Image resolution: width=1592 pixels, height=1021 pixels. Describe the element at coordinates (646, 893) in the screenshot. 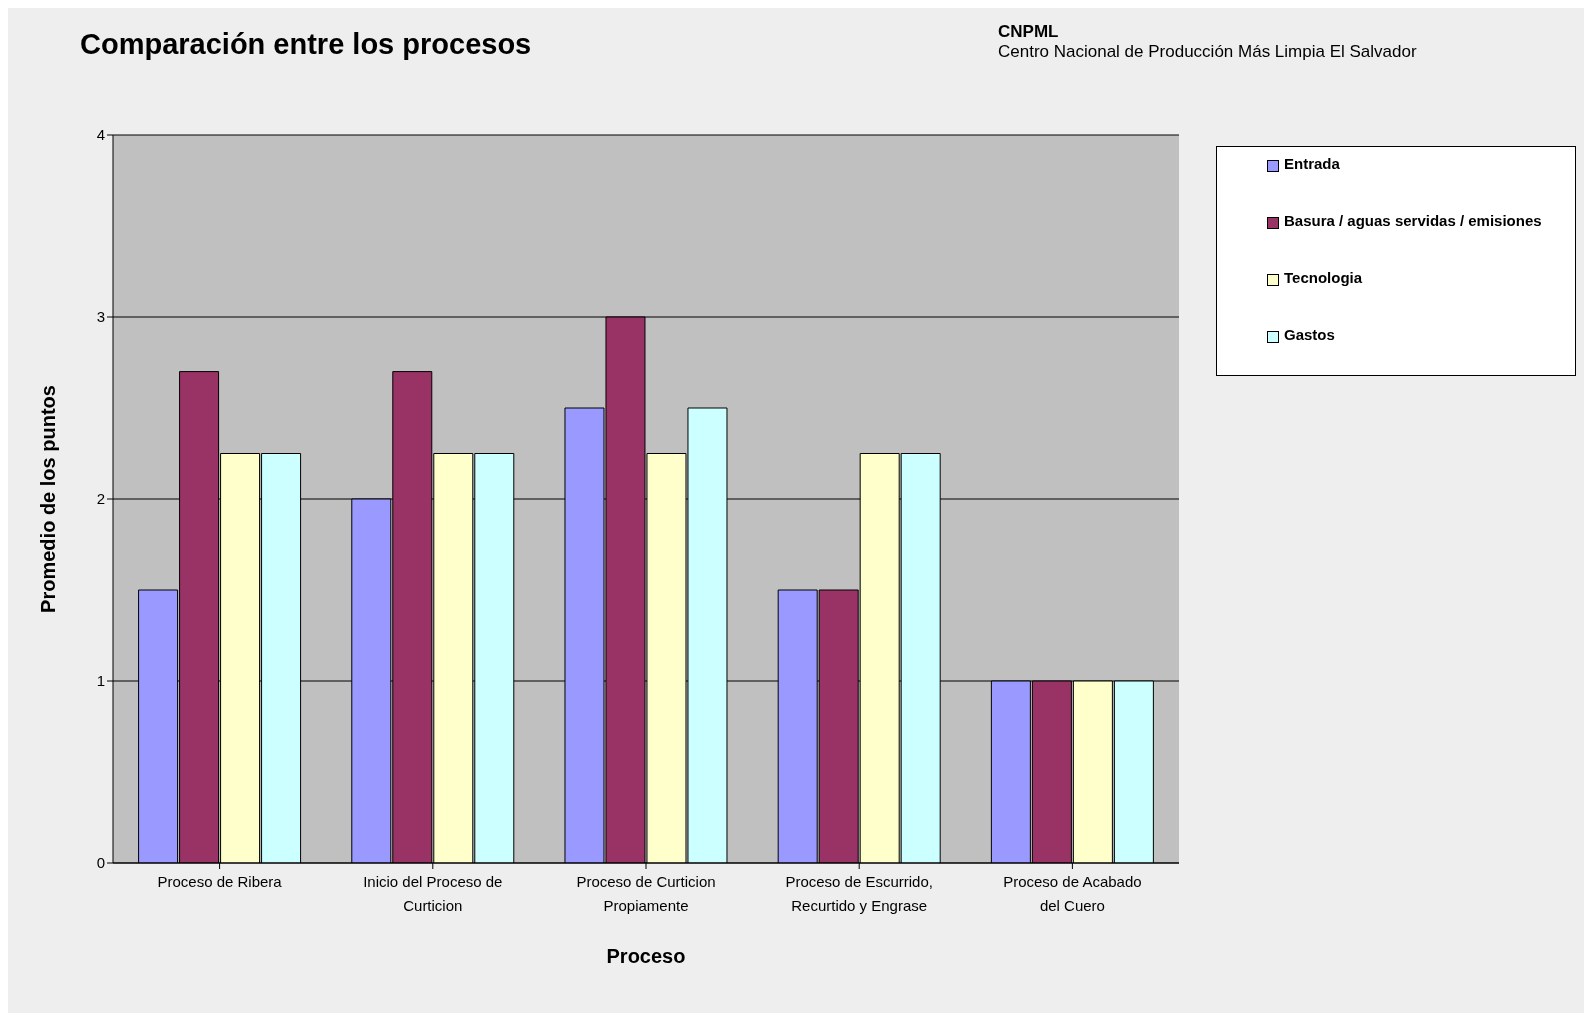

I see `x-tick-label: Proceso de Curticion Propiamente` at that location.